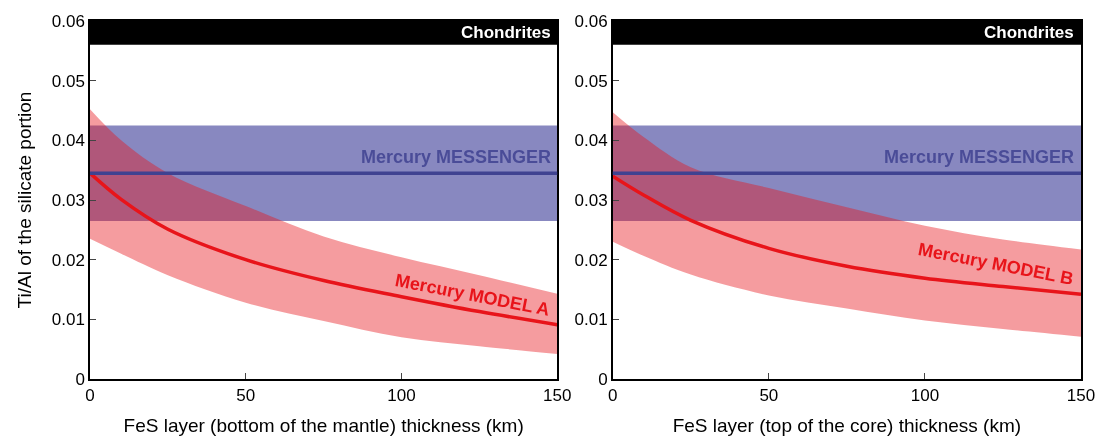 Image resolution: width=1107 pixels, height=445 pixels. What do you see at coordinates (25, 200) in the screenshot?
I see `y-axis-title: Ti/Al of the silicate portion` at bounding box center [25, 200].